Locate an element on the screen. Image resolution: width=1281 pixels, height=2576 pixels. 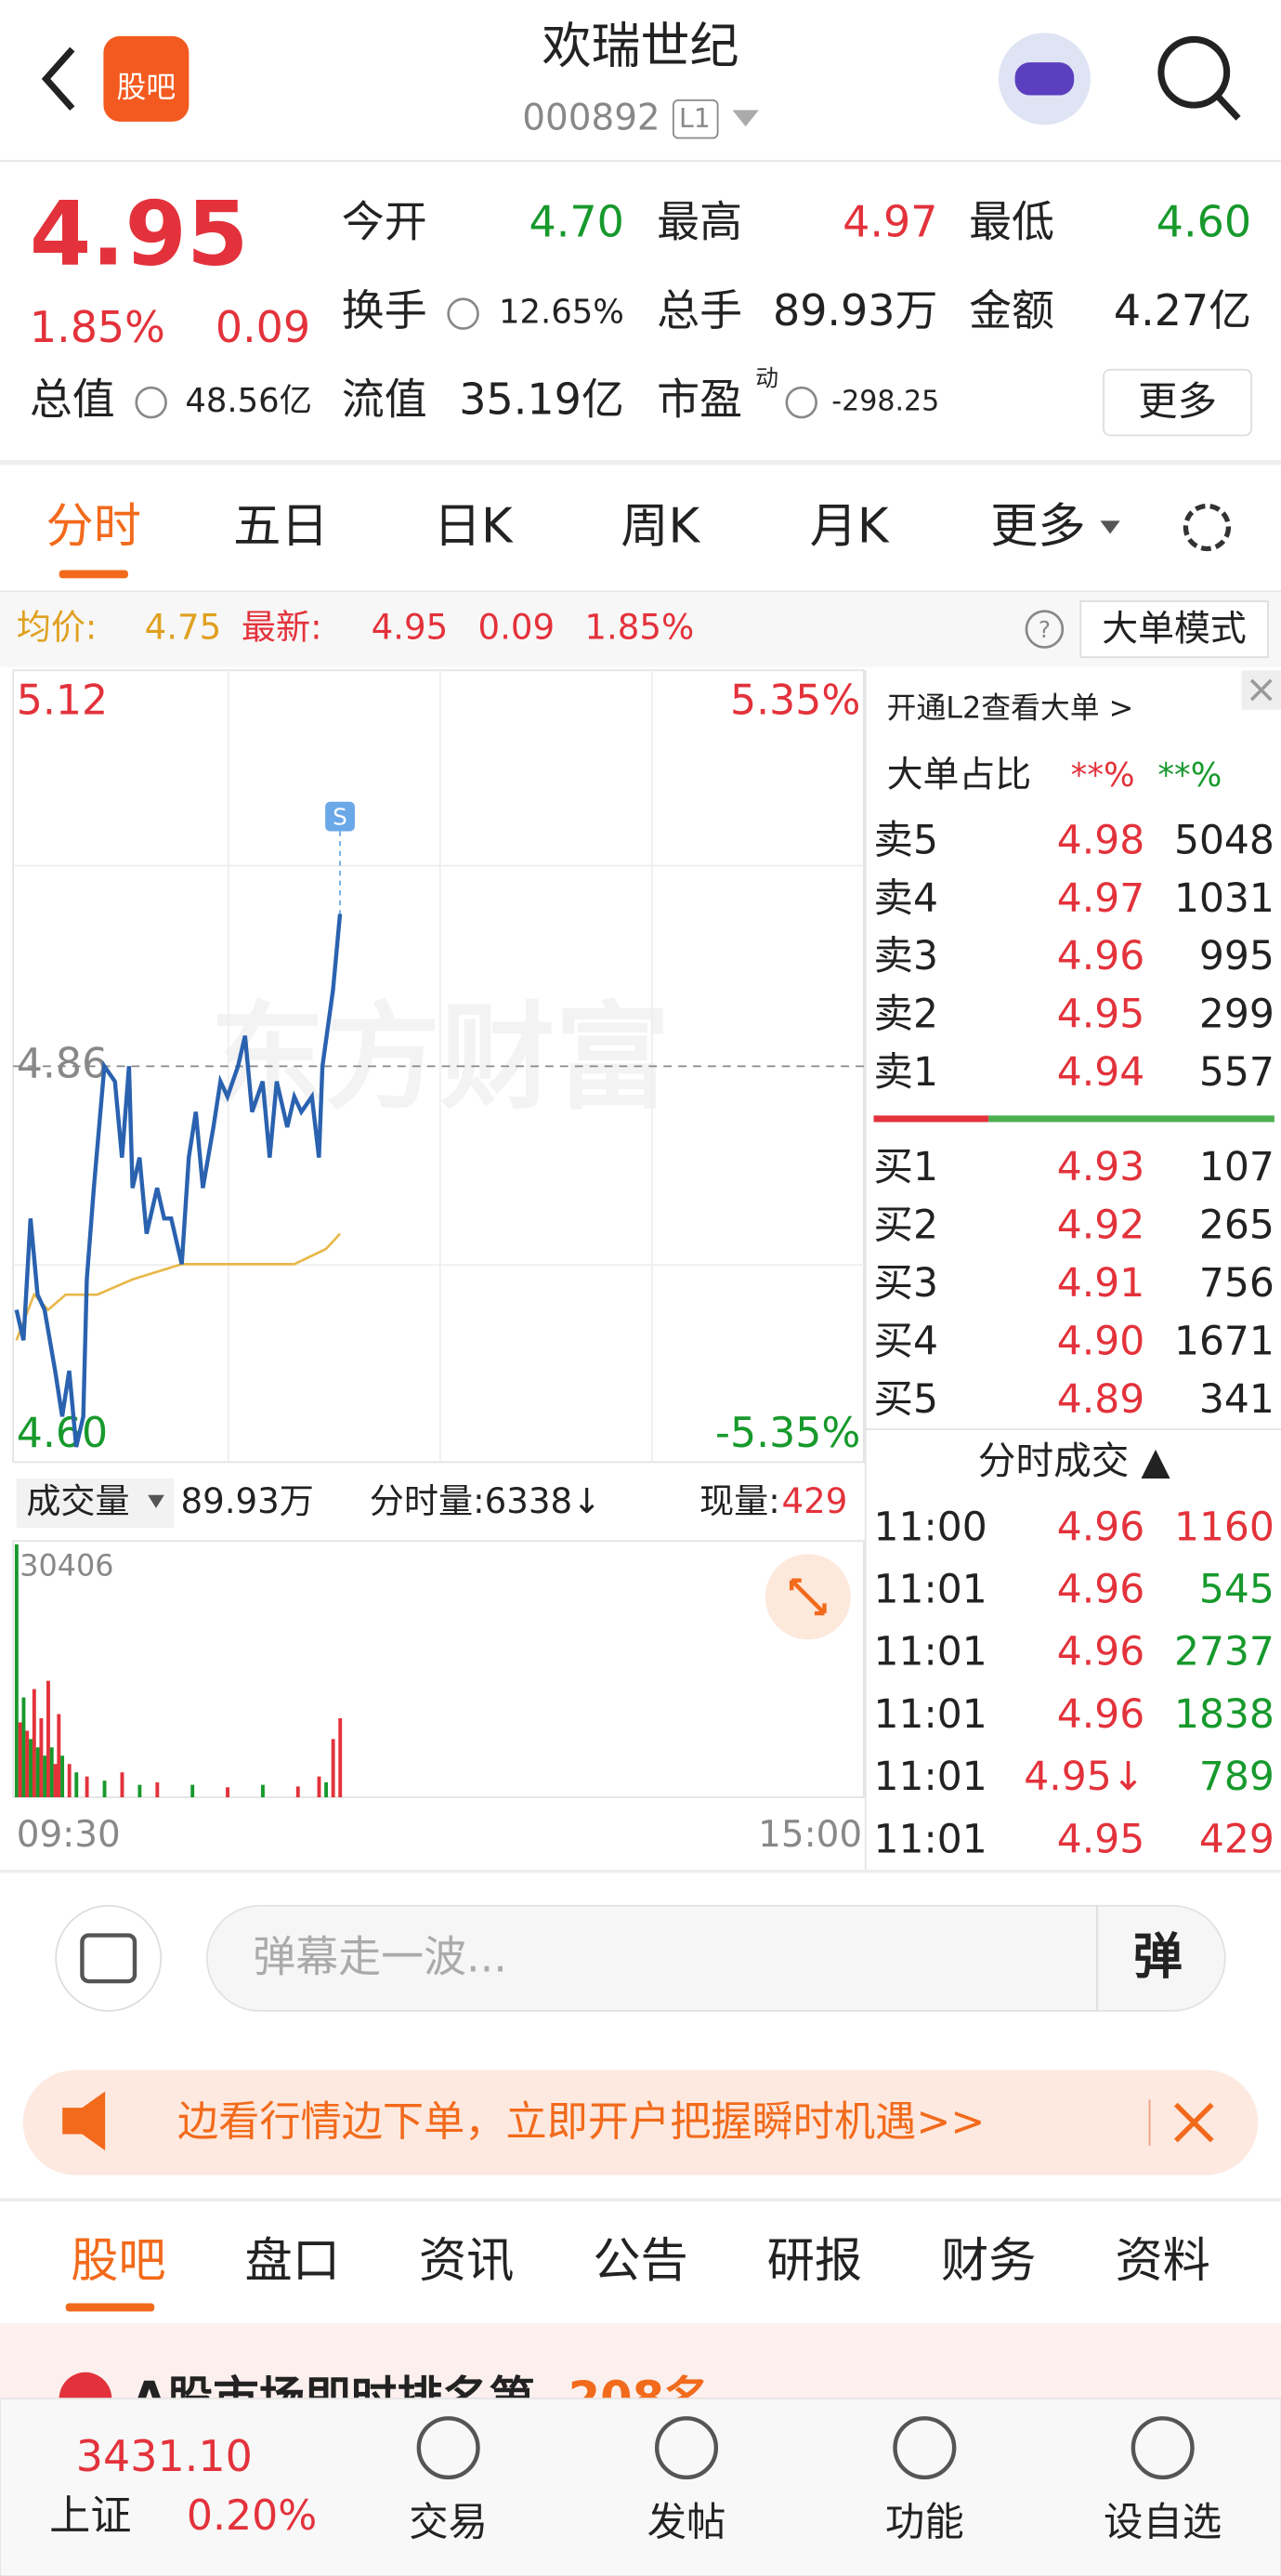
trade-volume: 789 is located at coordinates (1236, 1777).